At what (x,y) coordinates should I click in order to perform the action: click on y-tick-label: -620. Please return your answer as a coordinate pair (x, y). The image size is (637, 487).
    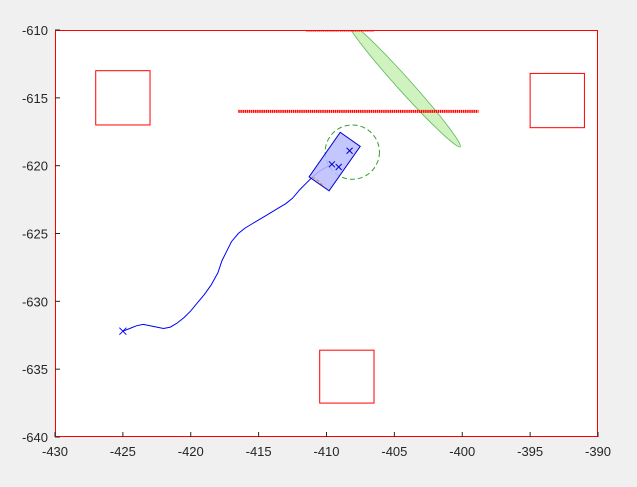
    Looking at the image, I should click on (35, 166).